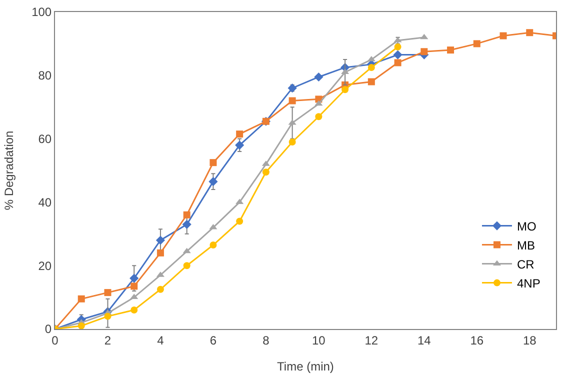 Image resolution: width=562 pixels, height=377 pixels. Describe the element at coordinates (528, 283) in the screenshot. I see `legend-label: 4NP` at that location.